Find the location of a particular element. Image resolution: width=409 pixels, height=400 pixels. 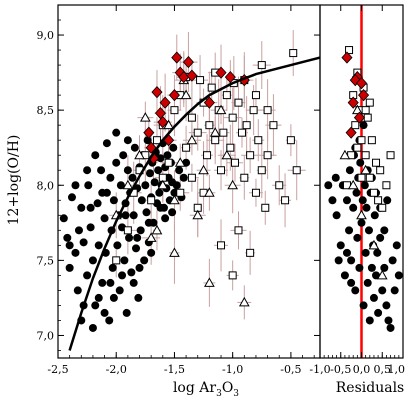

x-tick-label: -2,5 is located at coordinates (57, 369).